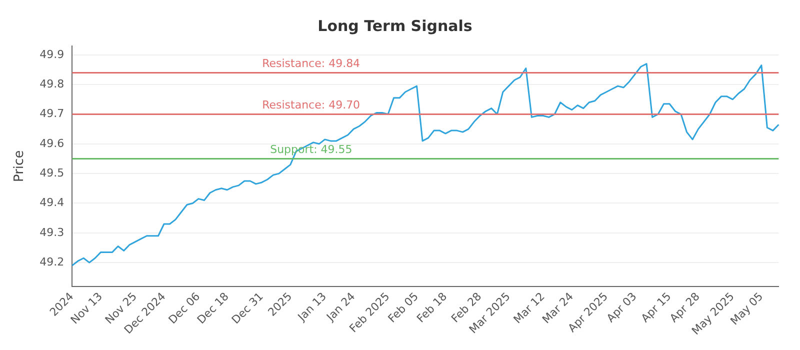 This screenshot has height=350, width=800. I want to click on y-tick-label: 49.6, so click(52, 143).